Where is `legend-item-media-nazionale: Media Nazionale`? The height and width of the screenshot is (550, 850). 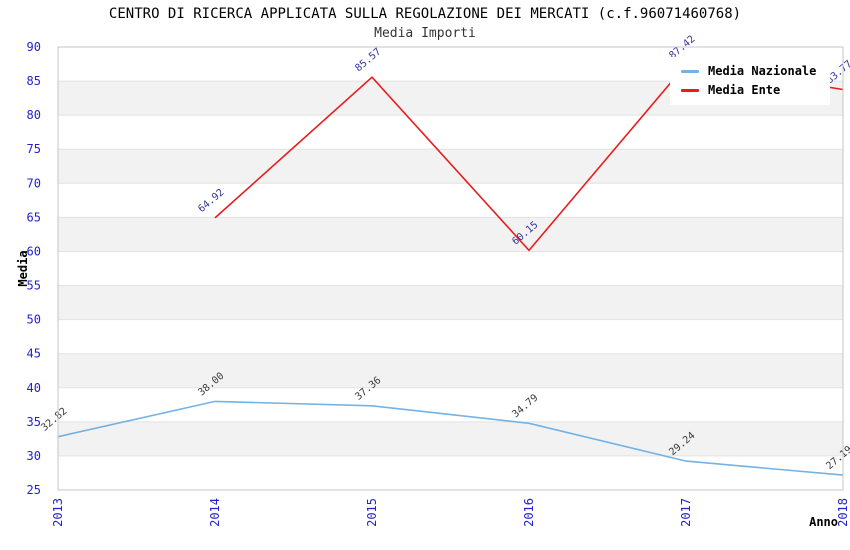 legend-item-media-nazionale: Media Nazionale is located at coordinates (748, 71).